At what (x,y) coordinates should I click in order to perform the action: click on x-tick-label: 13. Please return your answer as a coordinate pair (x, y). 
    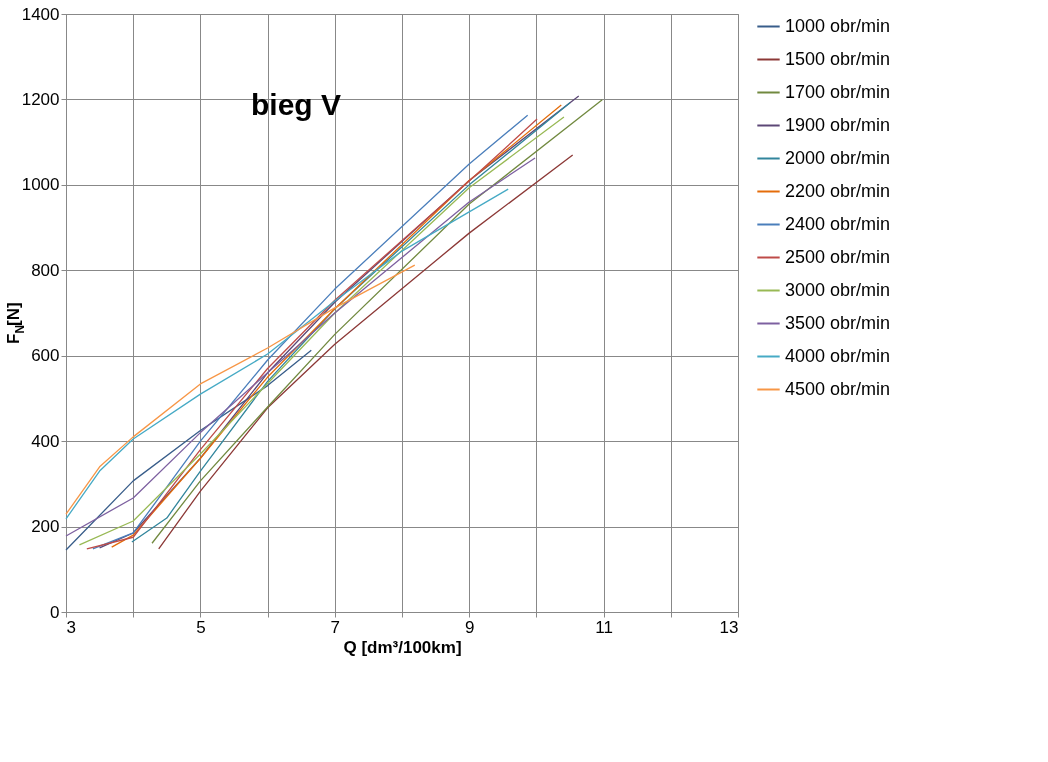
    Looking at the image, I should click on (729, 627).